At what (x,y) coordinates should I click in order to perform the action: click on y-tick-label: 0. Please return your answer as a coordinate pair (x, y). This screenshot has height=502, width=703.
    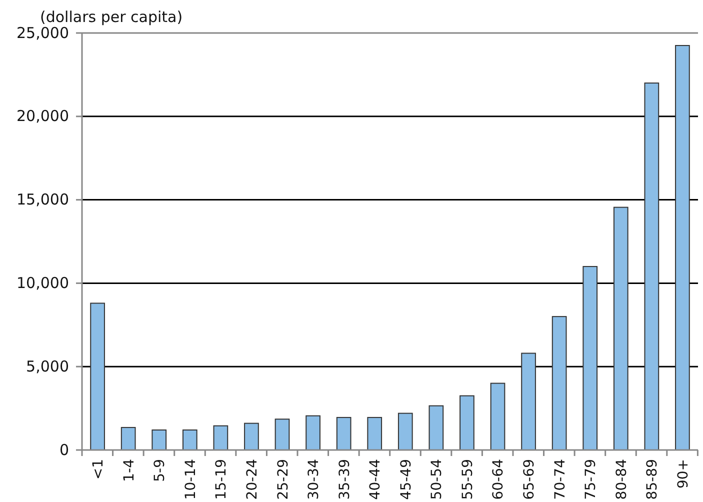
    Looking at the image, I should click on (64, 449).